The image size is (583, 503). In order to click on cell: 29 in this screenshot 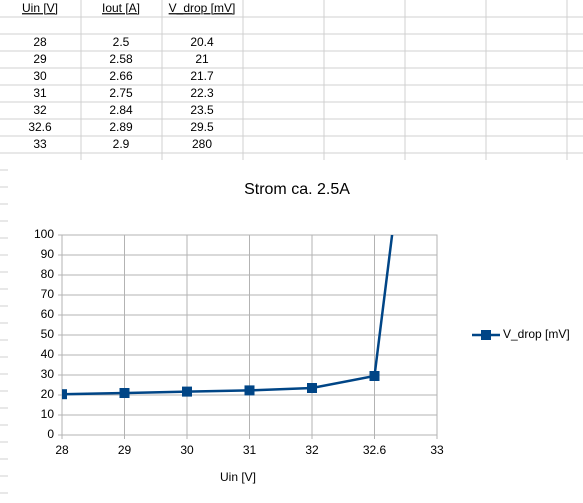, I will do `click(40, 59)`.